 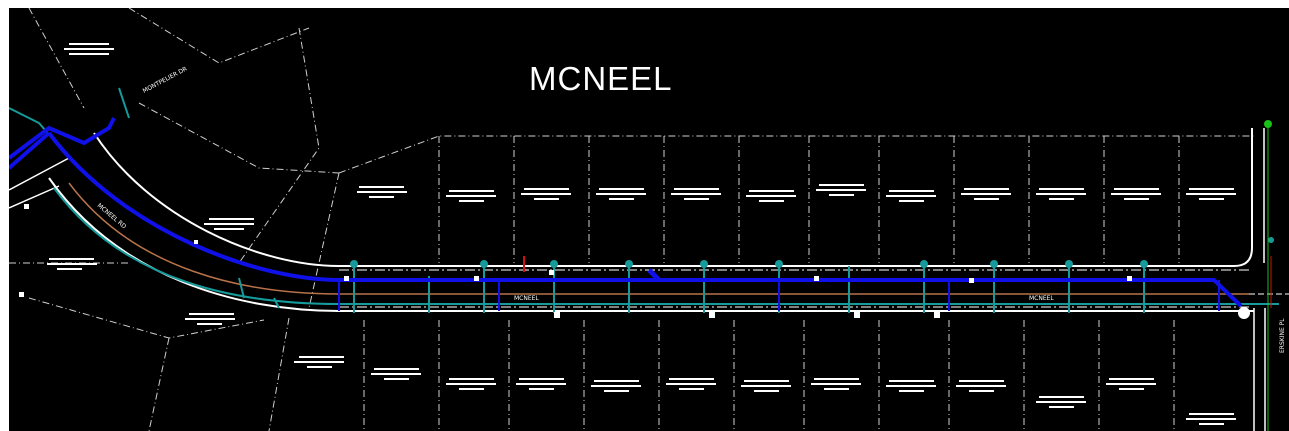 What do you see at coordinates (1282, 335) in the screenshot?
I see `street-label-erskine: ERSKINE PL` at bounding box center [1282, 335].